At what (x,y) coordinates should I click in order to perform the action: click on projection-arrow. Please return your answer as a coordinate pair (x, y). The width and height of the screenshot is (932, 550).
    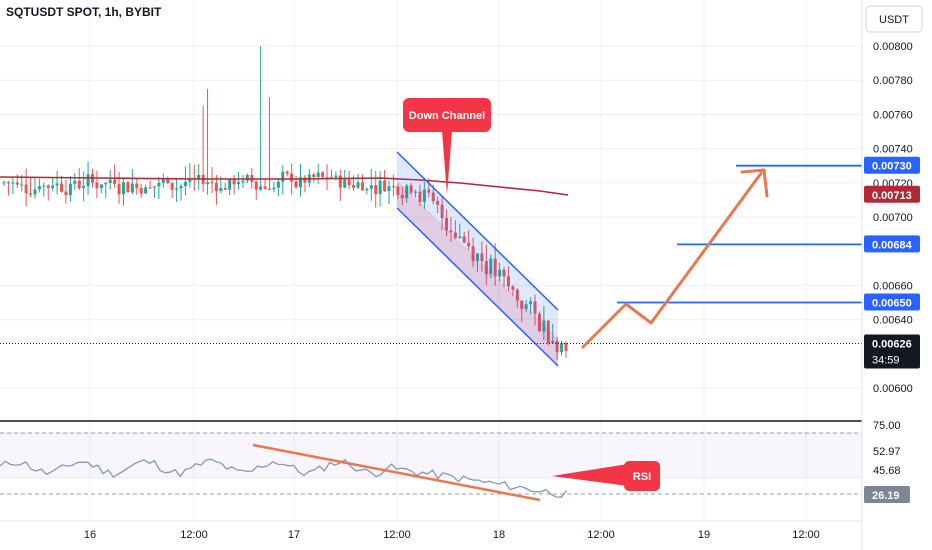
    Looking at the image, I should click on (674, 259).